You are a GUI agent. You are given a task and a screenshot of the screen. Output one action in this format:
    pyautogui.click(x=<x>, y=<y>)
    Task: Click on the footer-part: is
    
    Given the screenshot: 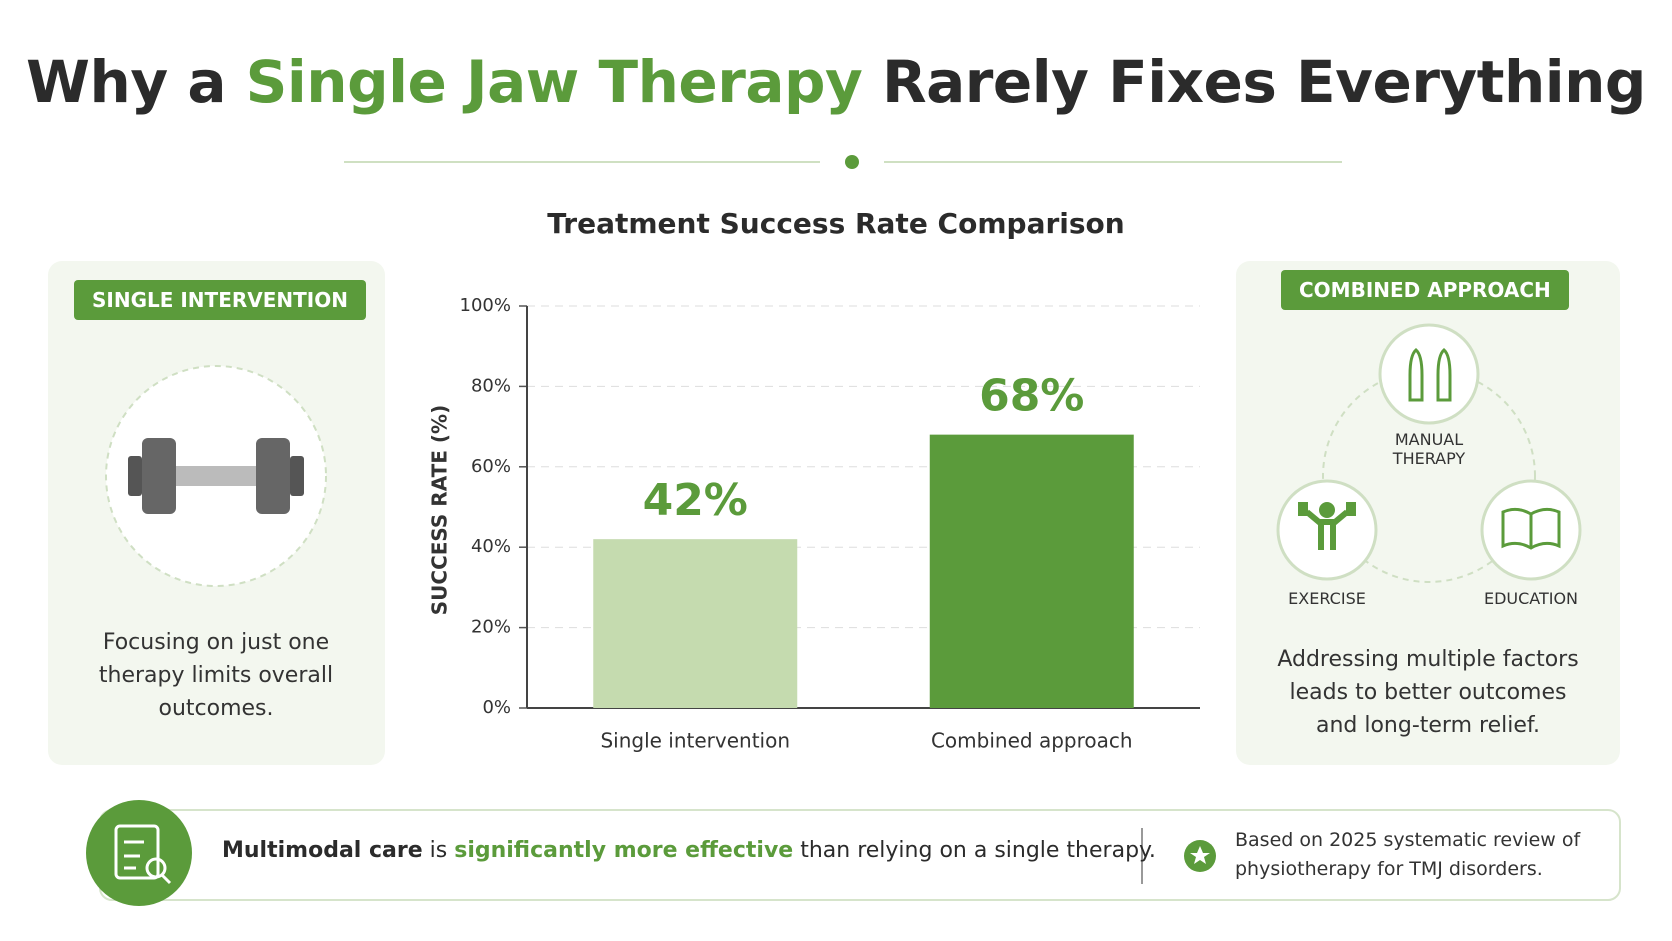 What is the action you would take?
    pyautogui.click(x=438, y=850)
    